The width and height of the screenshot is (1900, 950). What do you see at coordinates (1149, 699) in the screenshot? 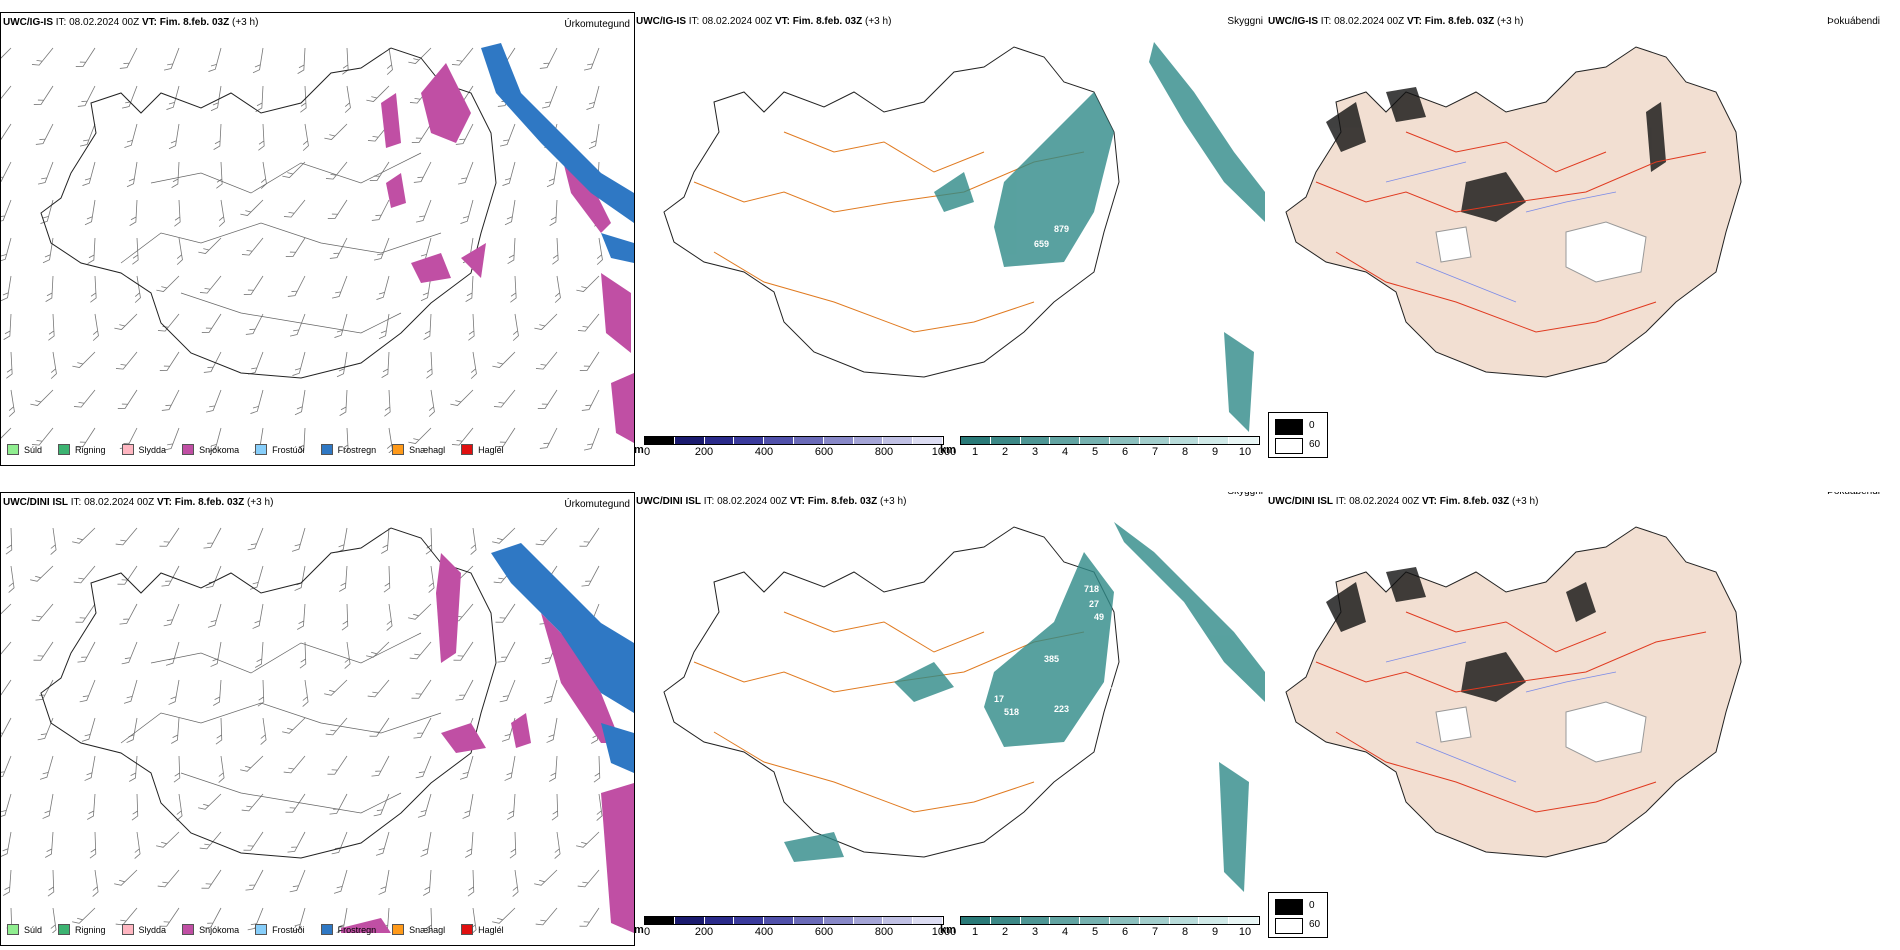
I see `peak-number: 61` at bounding box center [1149, 699].